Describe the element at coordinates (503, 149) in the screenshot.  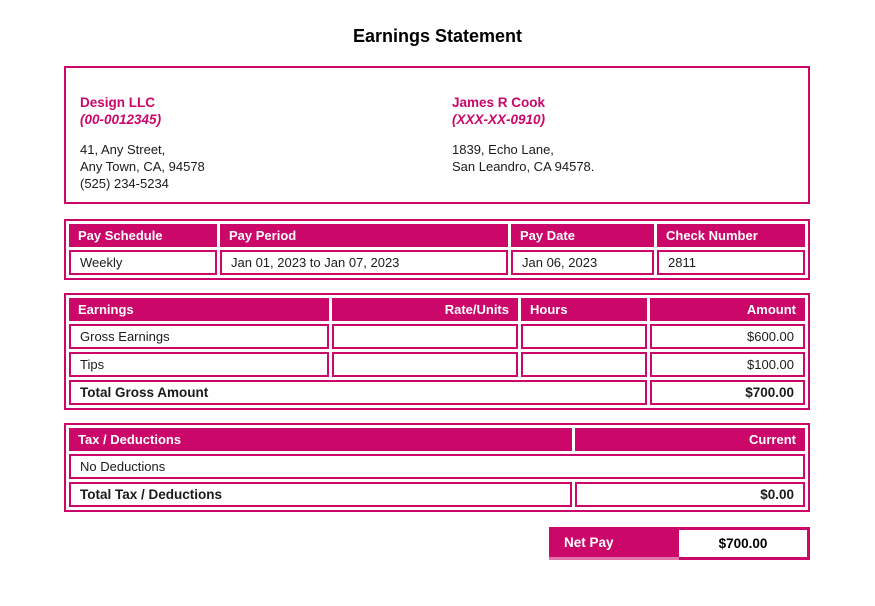
I see `employee-address-line: 1839, Echo Lane,` at that location.